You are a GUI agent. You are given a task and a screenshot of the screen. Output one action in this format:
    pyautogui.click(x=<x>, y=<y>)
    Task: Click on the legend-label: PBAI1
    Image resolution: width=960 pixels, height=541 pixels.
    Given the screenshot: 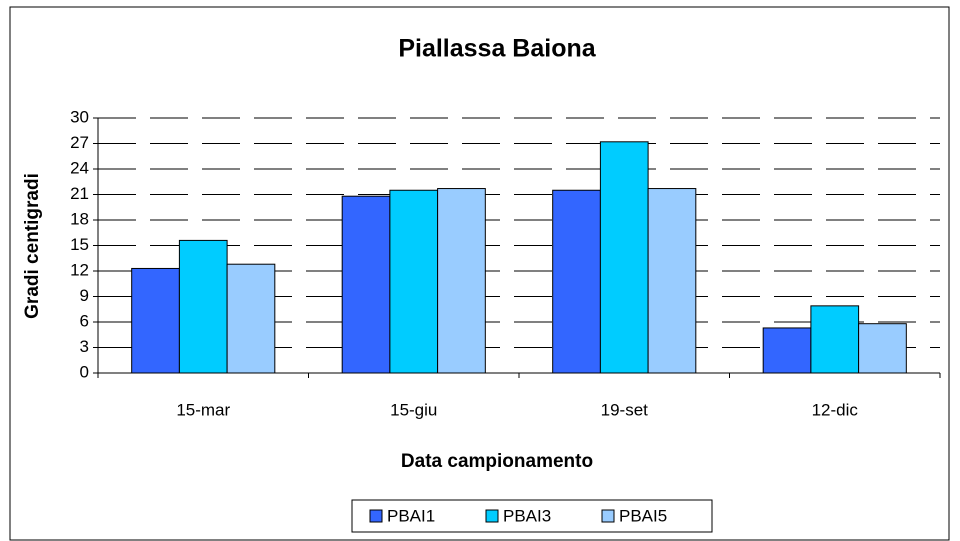 What is the action you would take?
    pyautogui.click(x=411, y=515)
    